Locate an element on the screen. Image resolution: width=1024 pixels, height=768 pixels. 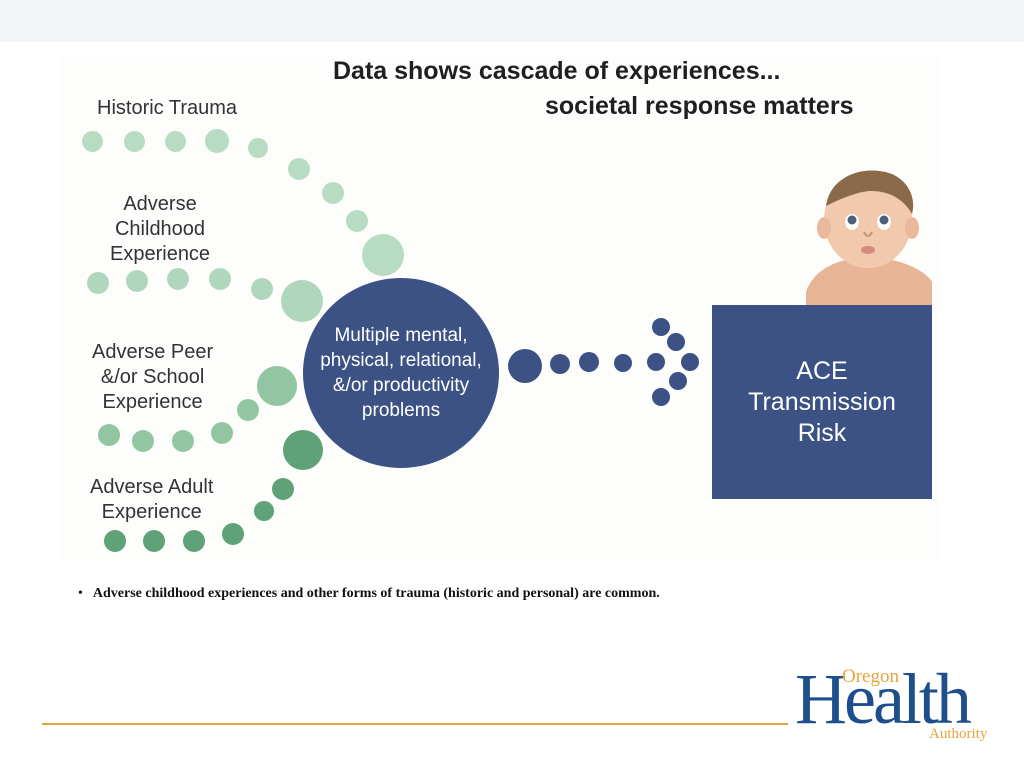
label-adverse-adult: Adverse Adult Experience is located at coordinates (152, 499).